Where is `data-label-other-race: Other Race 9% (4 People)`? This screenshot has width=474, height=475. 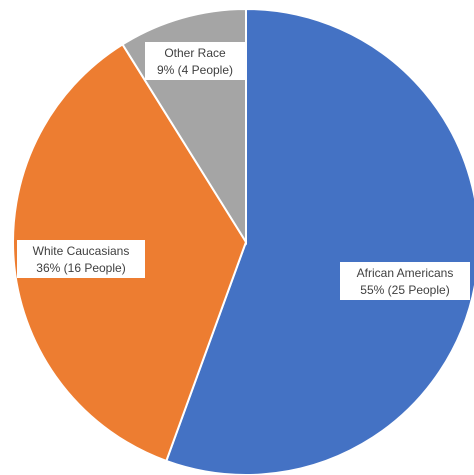
data-label-other-race: Other Race 9% (4 People) is located at coordinates (195, 61).